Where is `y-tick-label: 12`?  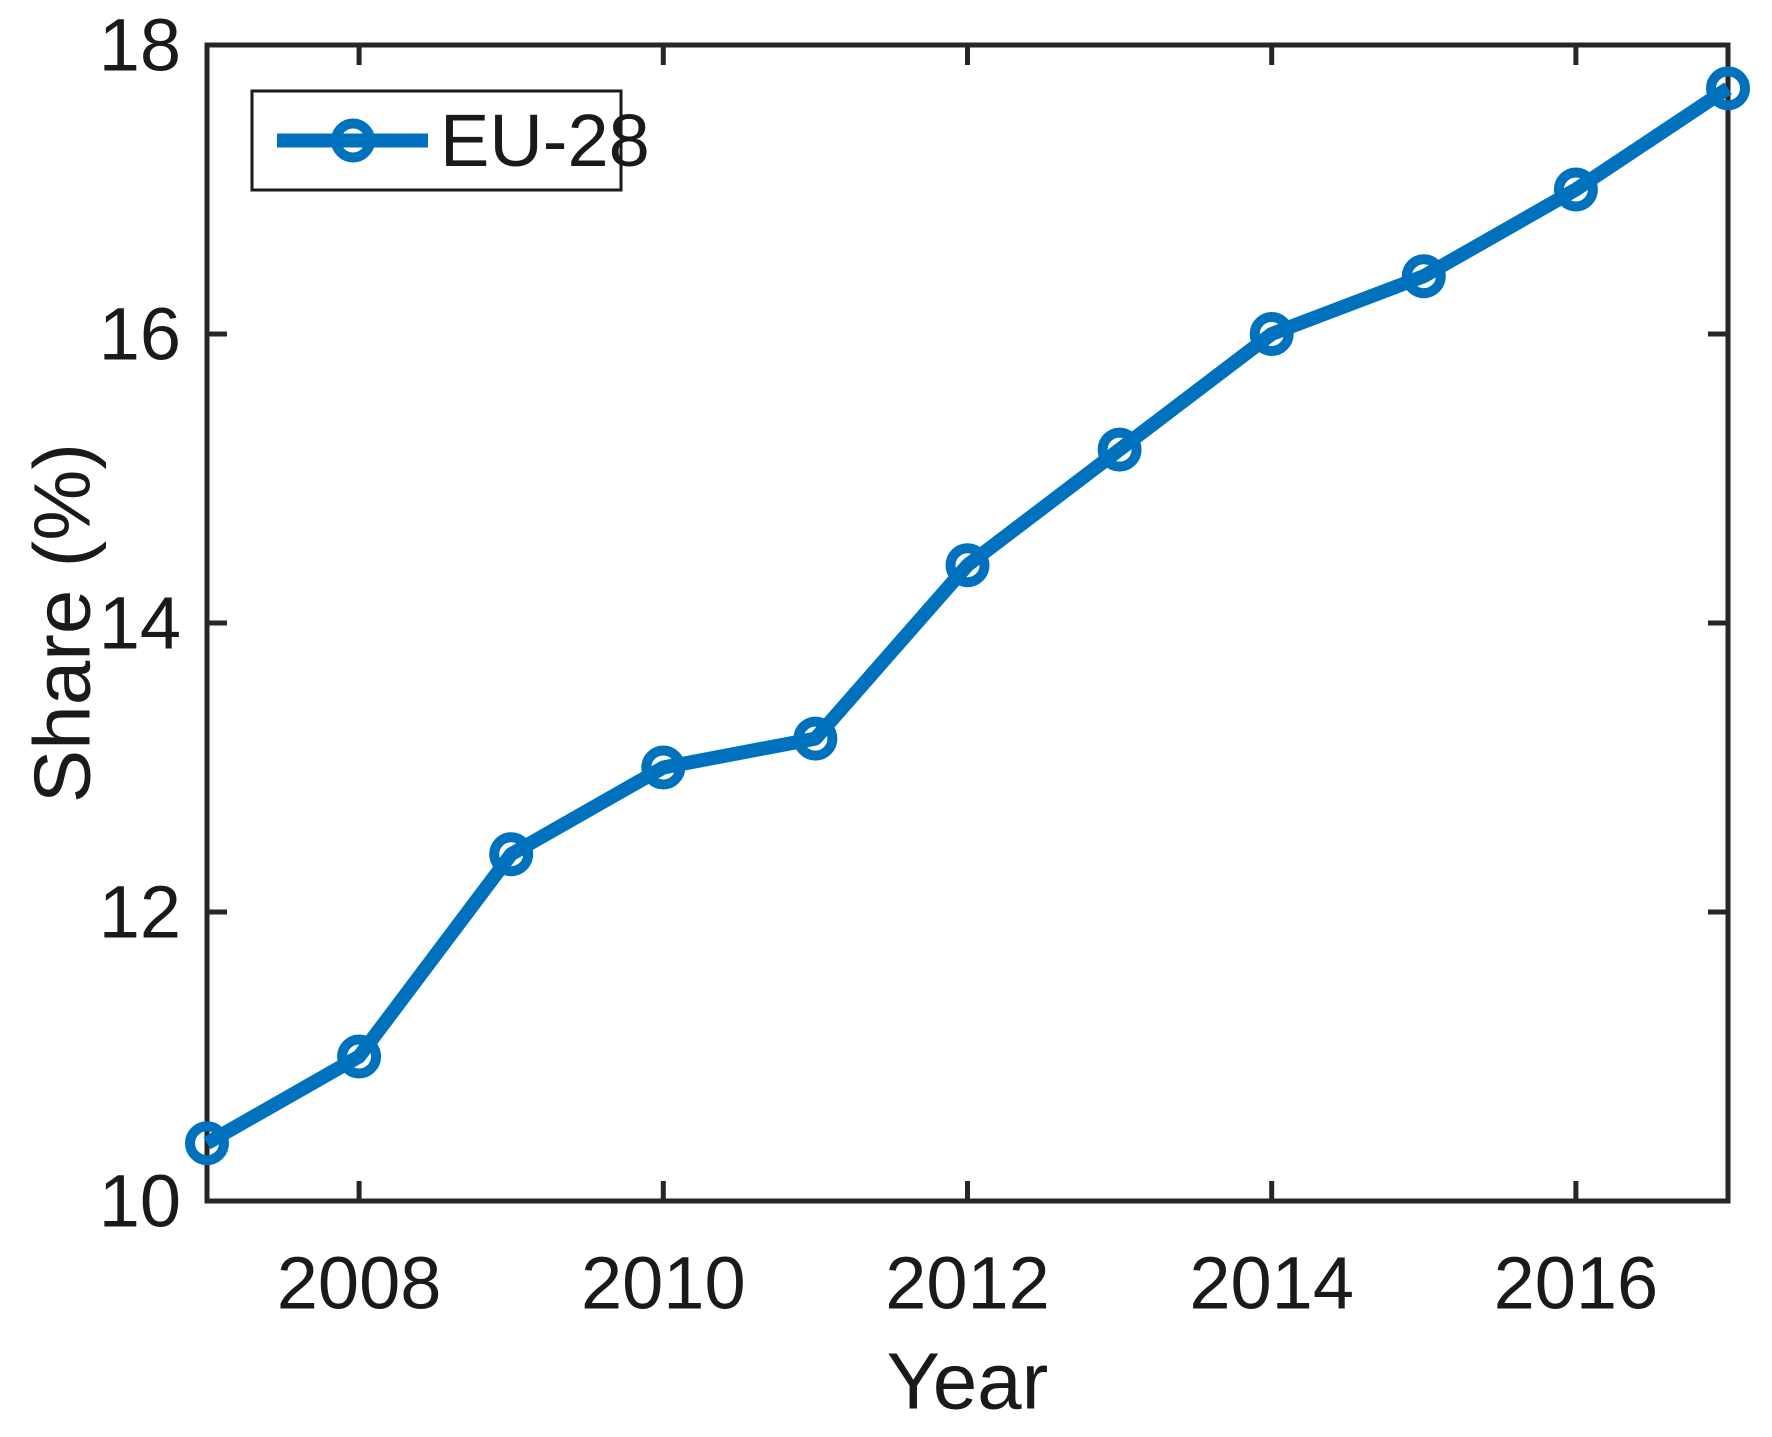 y-tick-label: 12 is located at coordinates (140, 912).